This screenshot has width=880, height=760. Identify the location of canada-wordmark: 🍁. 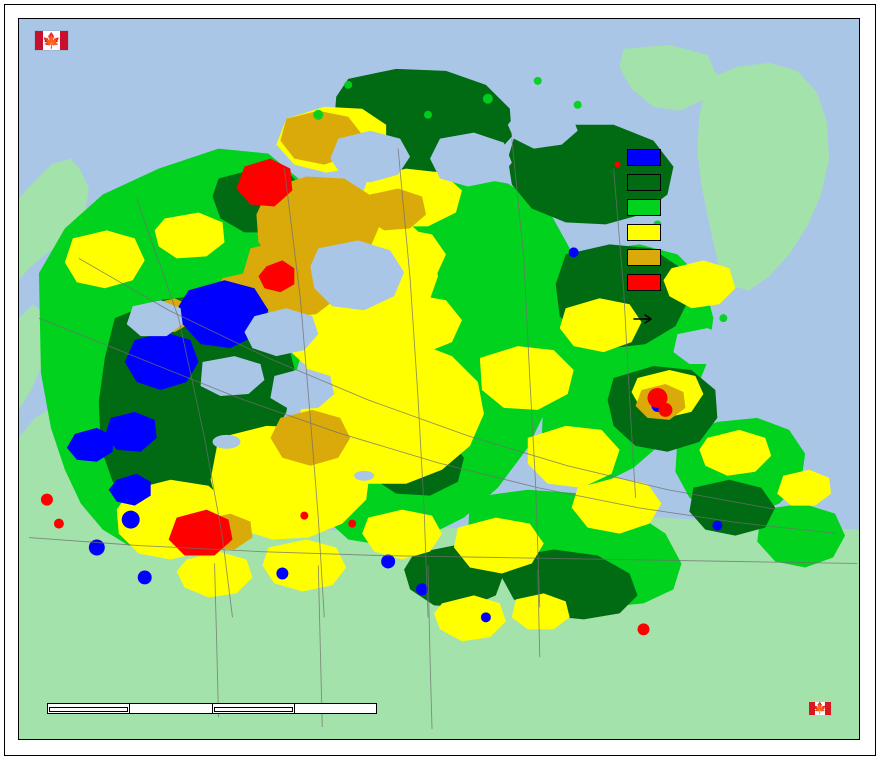
(820, 707).